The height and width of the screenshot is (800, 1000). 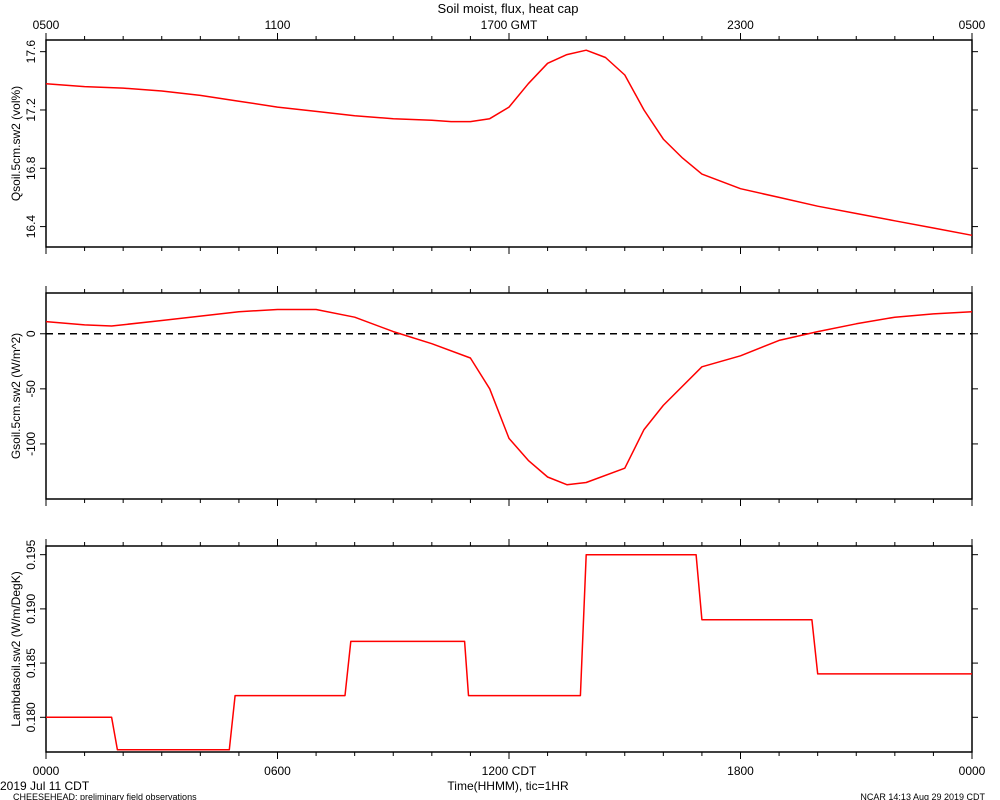 I want to click on y-tick-label: 16.8, so click(x=31, y=168).